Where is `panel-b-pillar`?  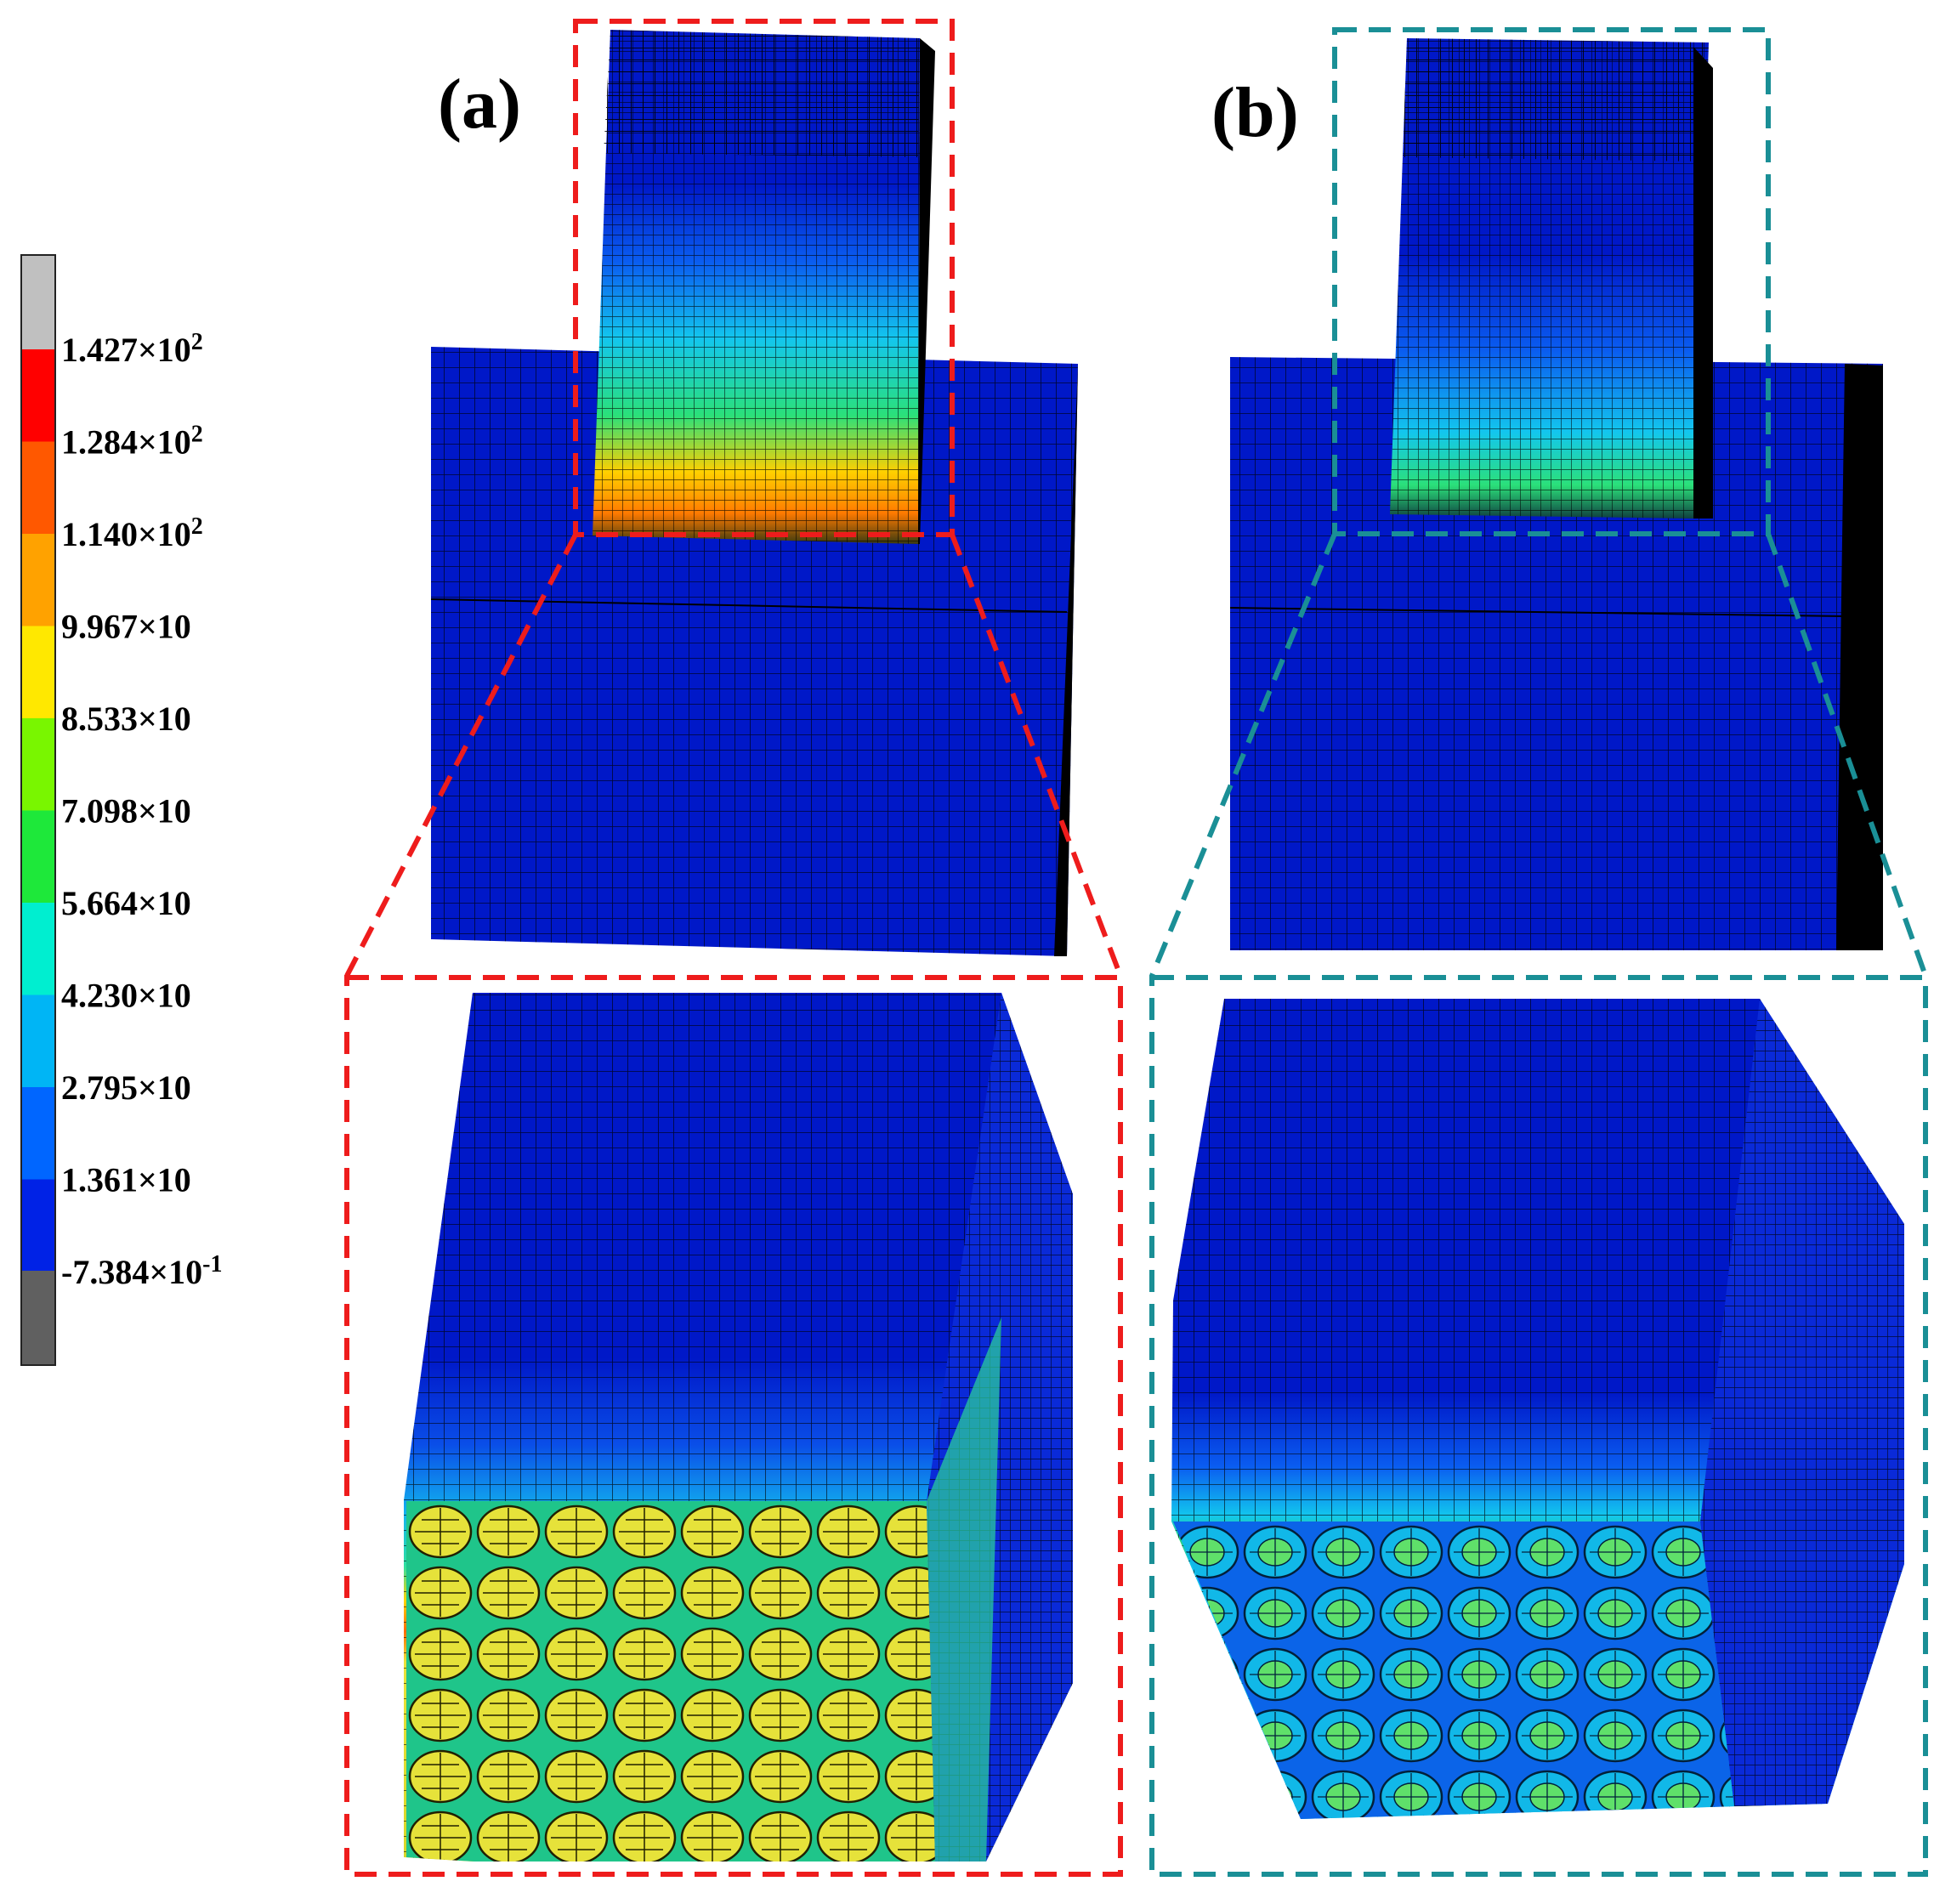
panel-b-pillar is located at coordinates (1551, 278).